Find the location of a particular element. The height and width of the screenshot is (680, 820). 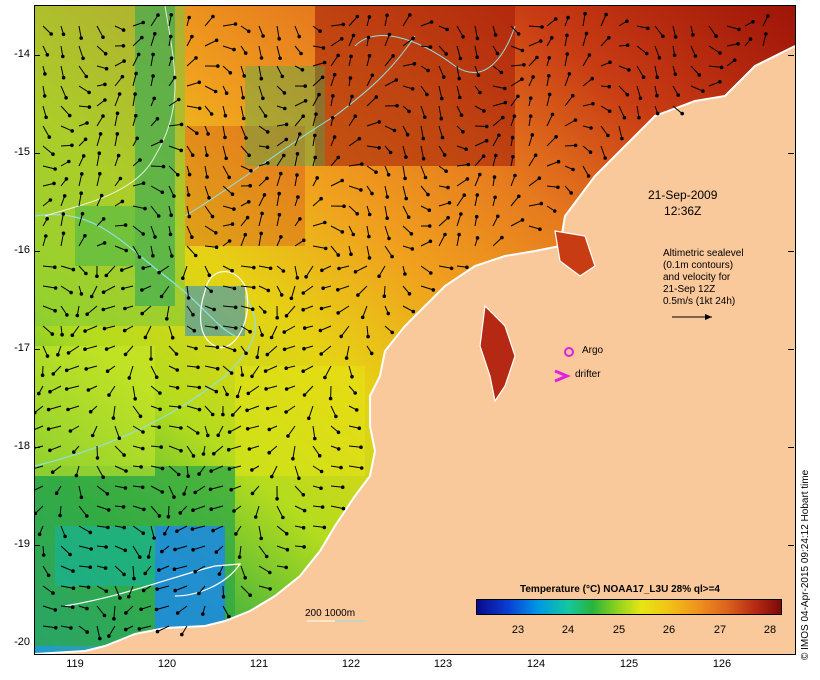

lon-tick: 123 is located at coordinates (443, 664).